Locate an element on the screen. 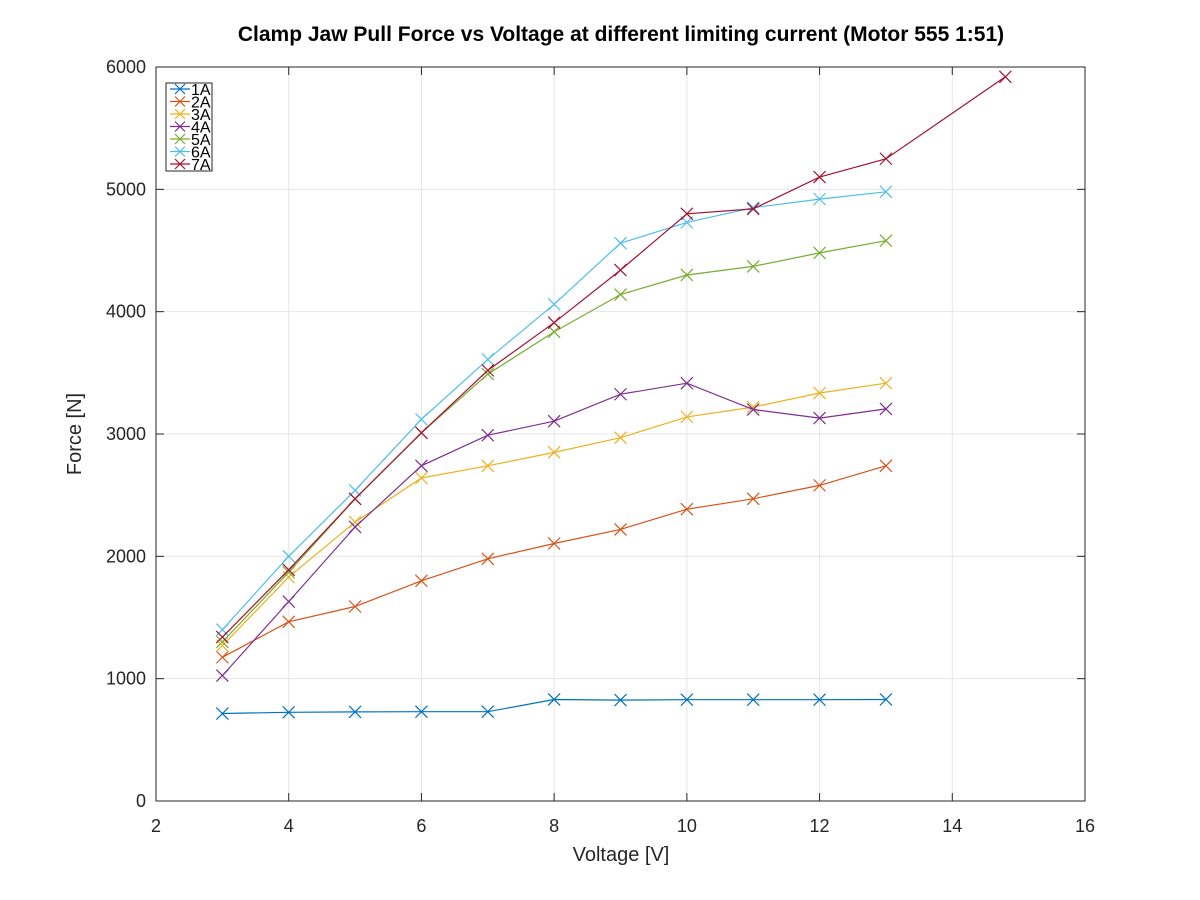  series-2a is located at coordinates (554, 561).